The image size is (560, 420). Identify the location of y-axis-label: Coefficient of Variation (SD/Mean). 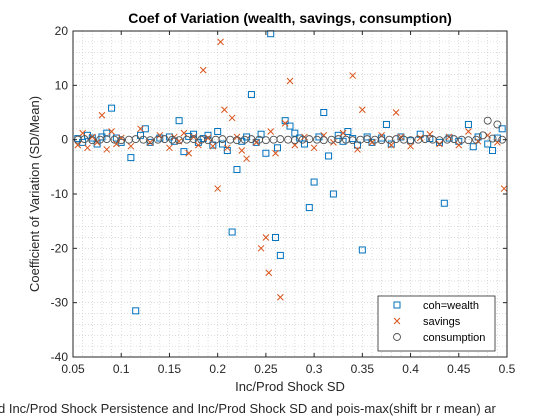
(34, 194).